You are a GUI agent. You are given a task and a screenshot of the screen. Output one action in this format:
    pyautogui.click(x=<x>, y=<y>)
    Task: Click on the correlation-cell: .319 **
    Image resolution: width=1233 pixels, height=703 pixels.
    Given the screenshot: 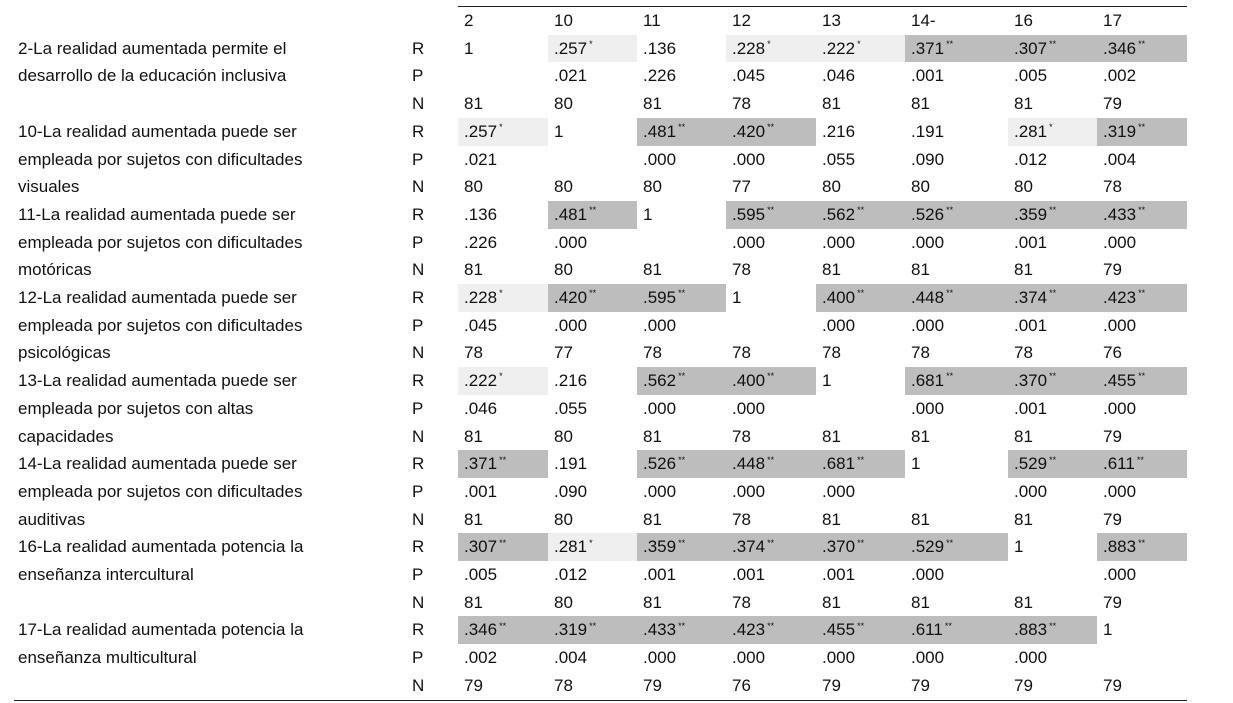 What is the action you would take?
    pyautogui.click(x=592, y=630)
    